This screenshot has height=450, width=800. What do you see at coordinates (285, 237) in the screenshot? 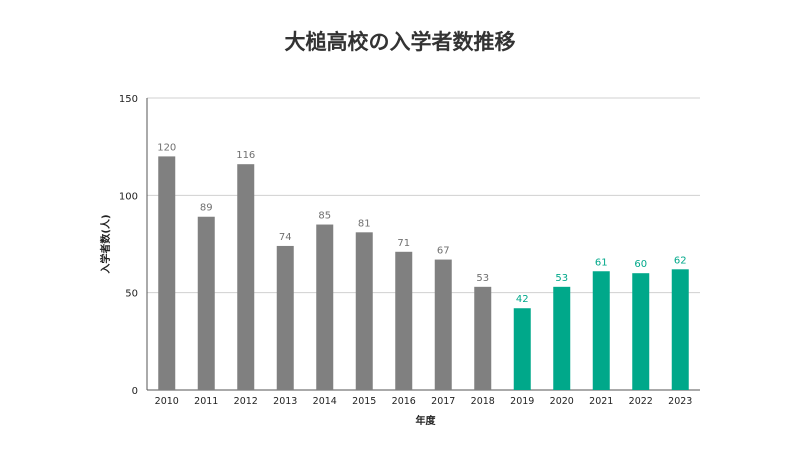
I see `data-label: 74` at bounding box center [285, 237].